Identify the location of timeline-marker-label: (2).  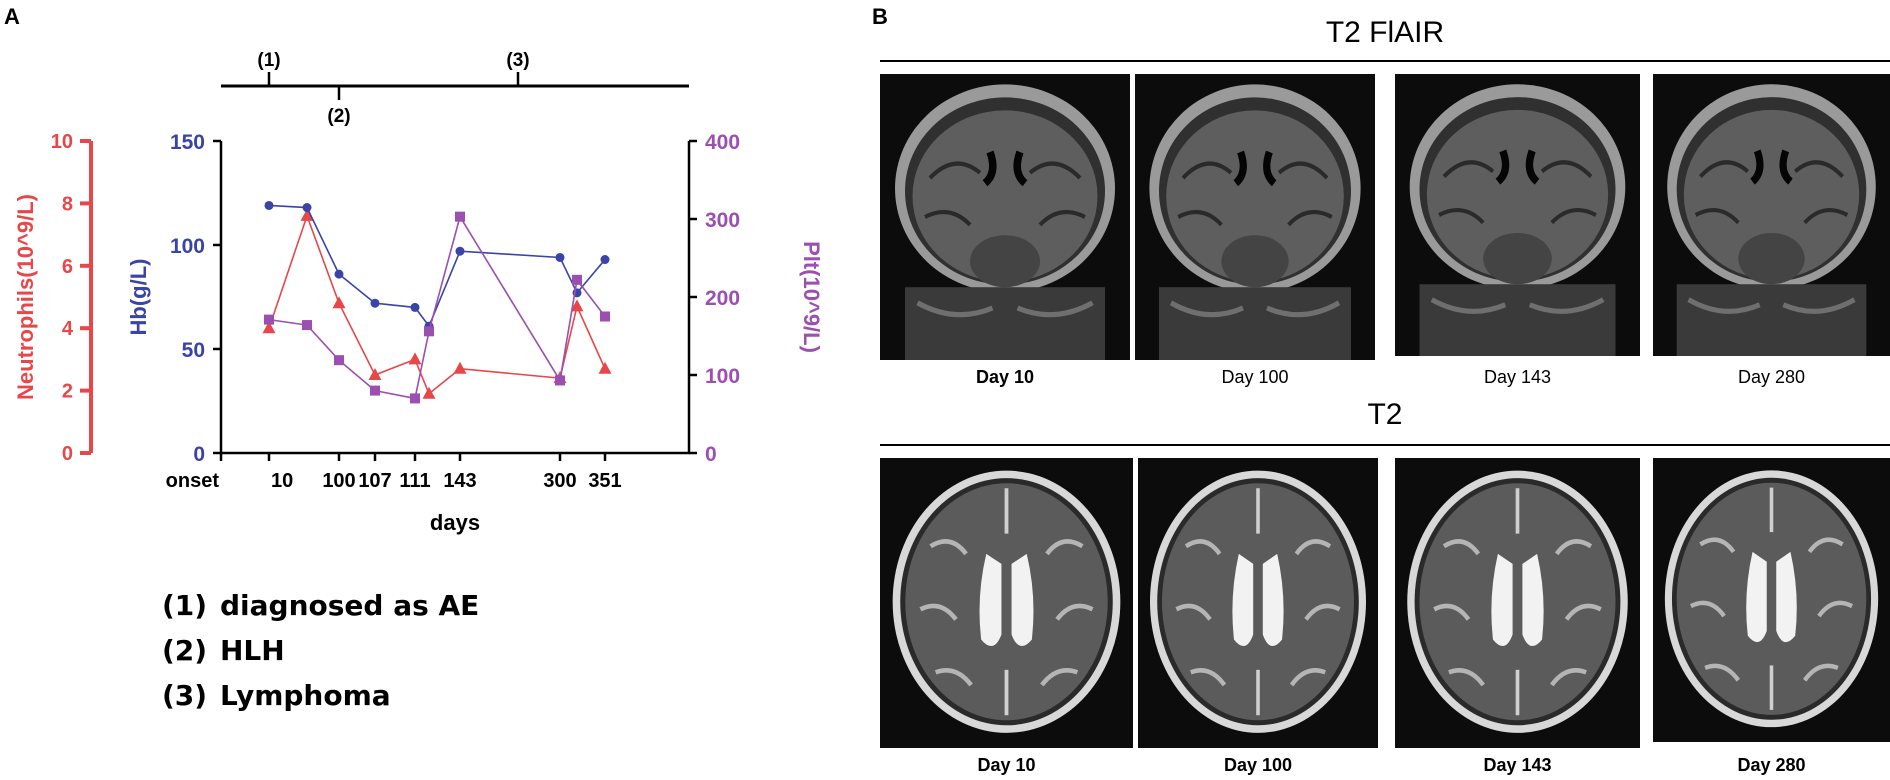
(338, 116).